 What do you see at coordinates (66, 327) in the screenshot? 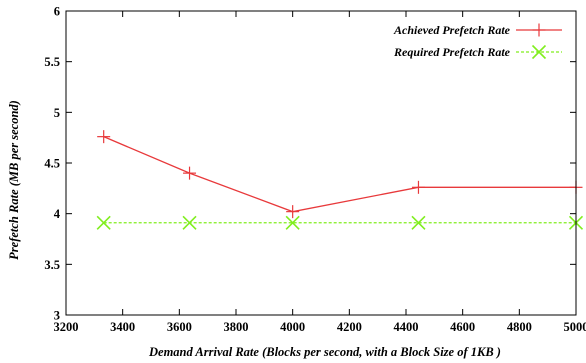
I see `x-tick-label: 3200` at bounding box center [66, 327].